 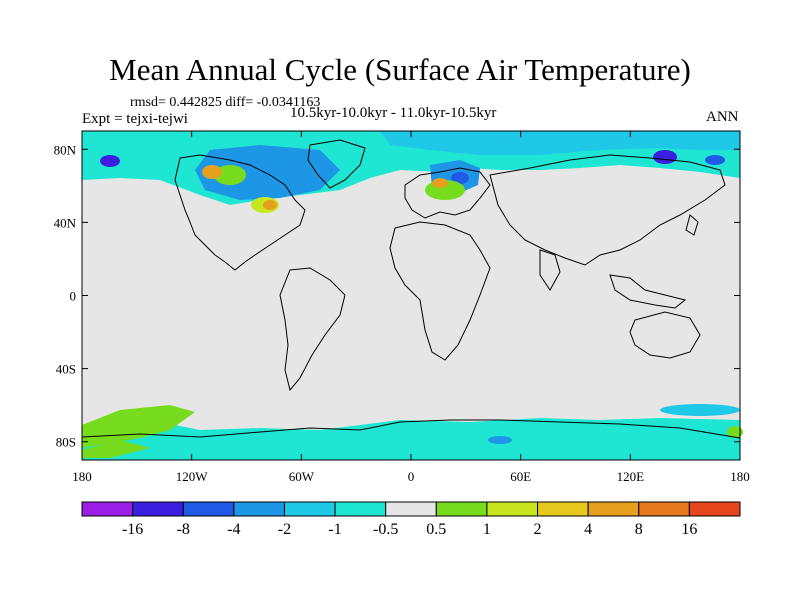 I want to click on colorbar-label: -16, so click(x=132, y=529).